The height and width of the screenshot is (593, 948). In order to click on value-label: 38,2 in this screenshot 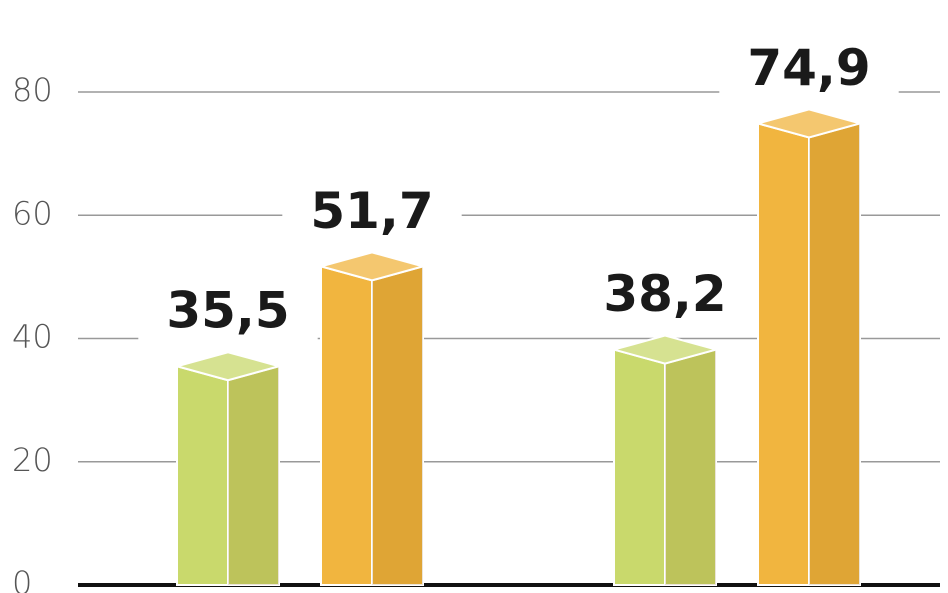, I will do `click(664, 294)`.